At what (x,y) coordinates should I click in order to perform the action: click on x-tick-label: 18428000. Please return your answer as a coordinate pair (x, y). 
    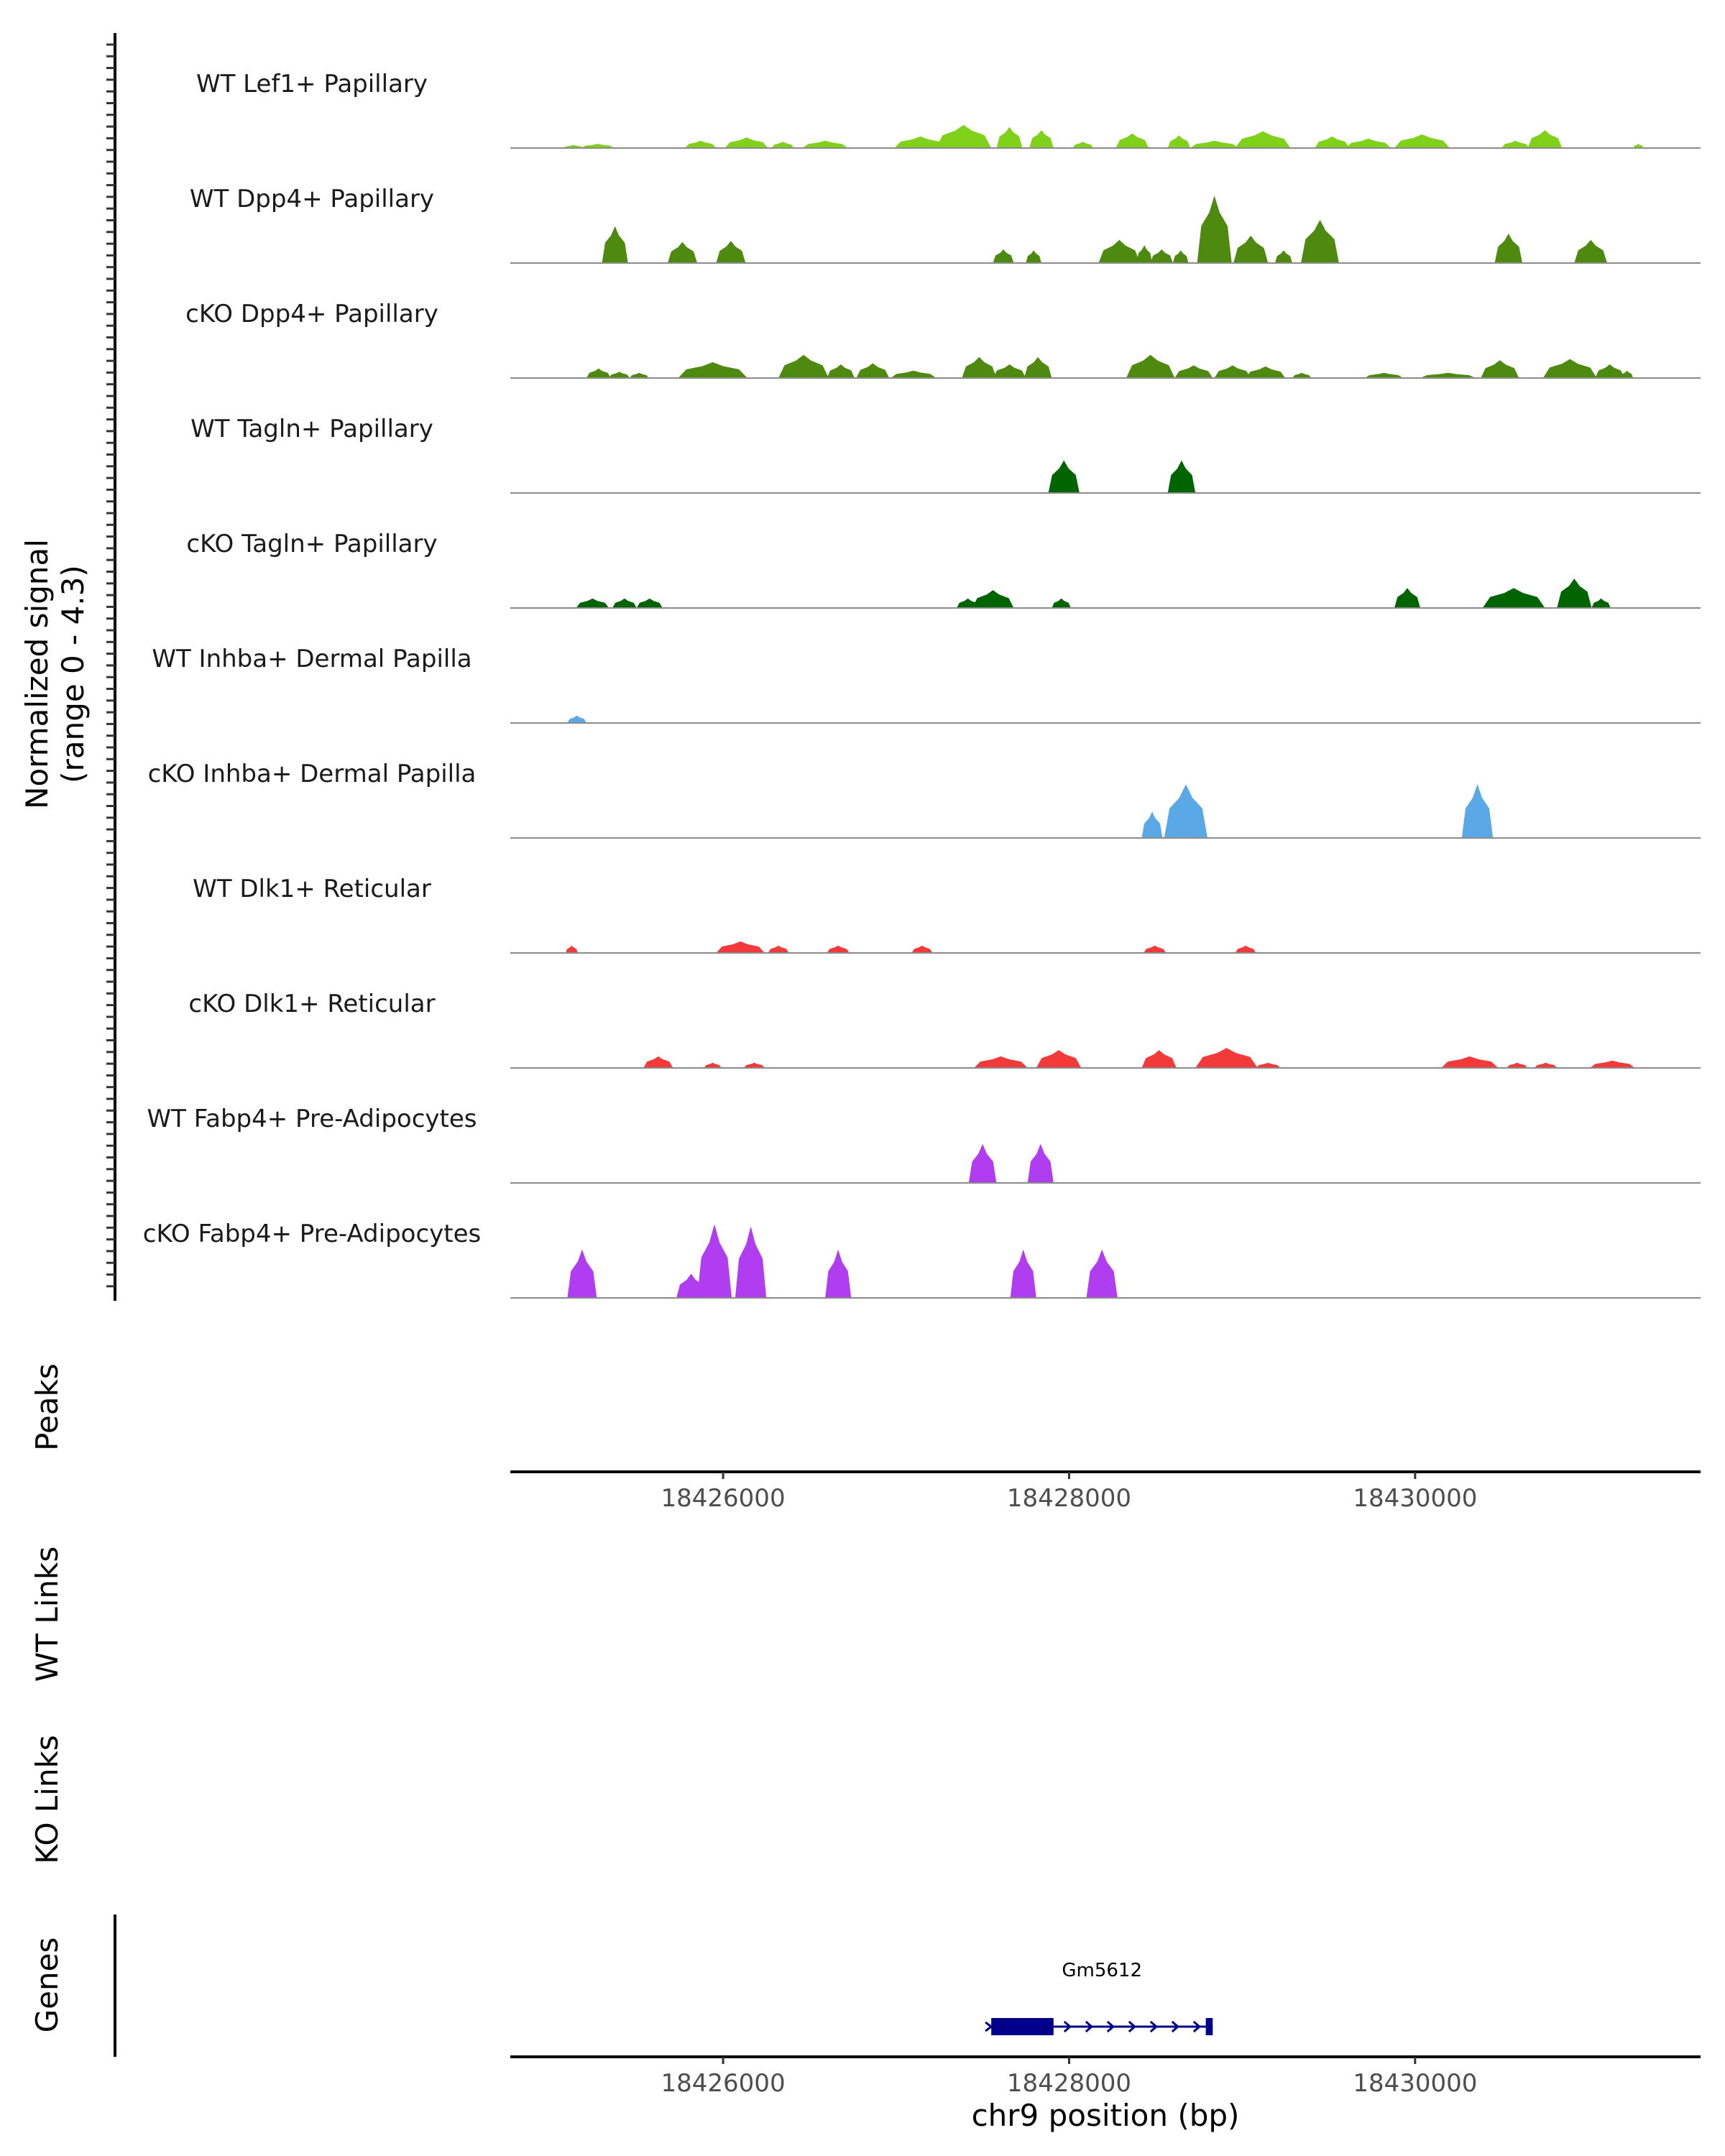
    Looking at the image, I should click on (1069, 1499).